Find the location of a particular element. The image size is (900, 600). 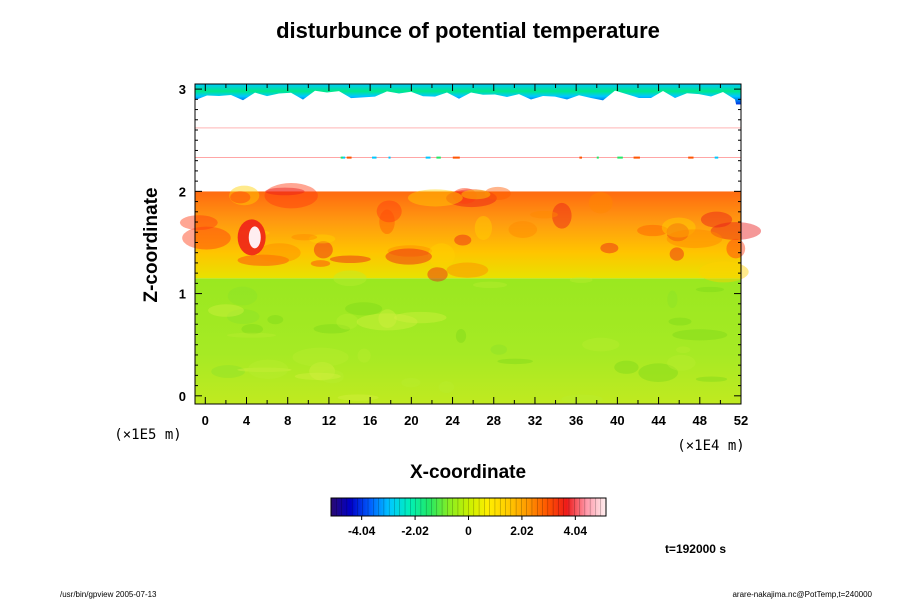

y-tick-label: 2 is located at coordinates (182, 191).